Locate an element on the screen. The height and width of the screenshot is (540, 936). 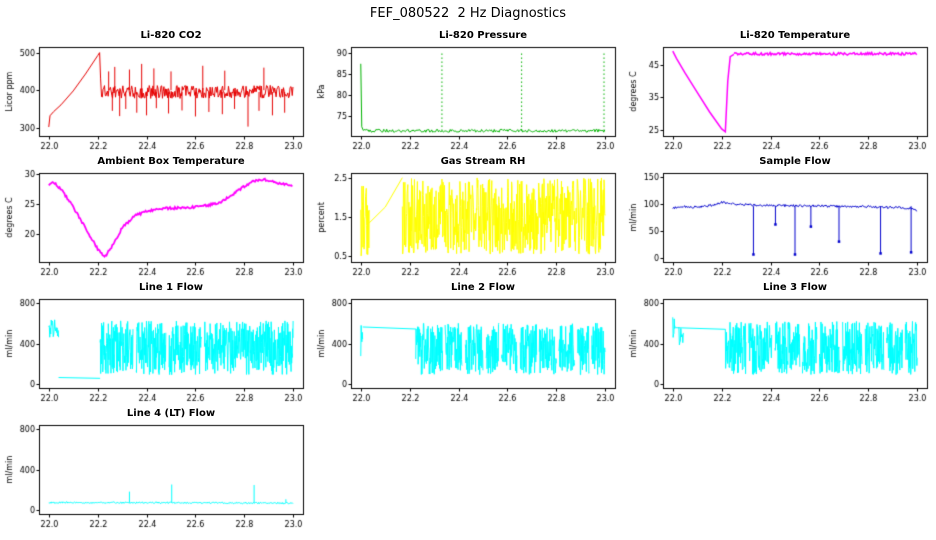
chart-ambient-box-temperature: Ambient Box Temperature is located at coordinates (156, 217).